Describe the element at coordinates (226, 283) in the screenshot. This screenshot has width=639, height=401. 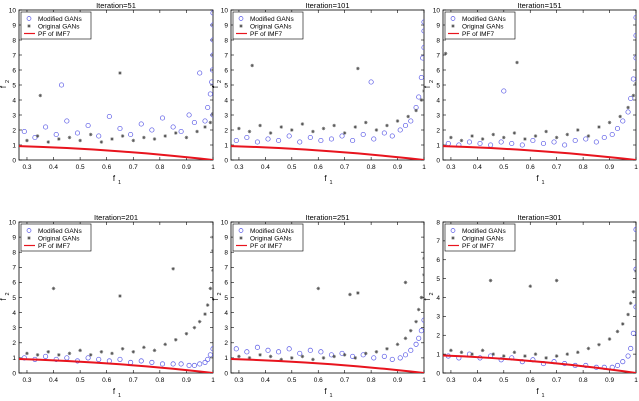
I see `y-tick-label: 6` at that location.